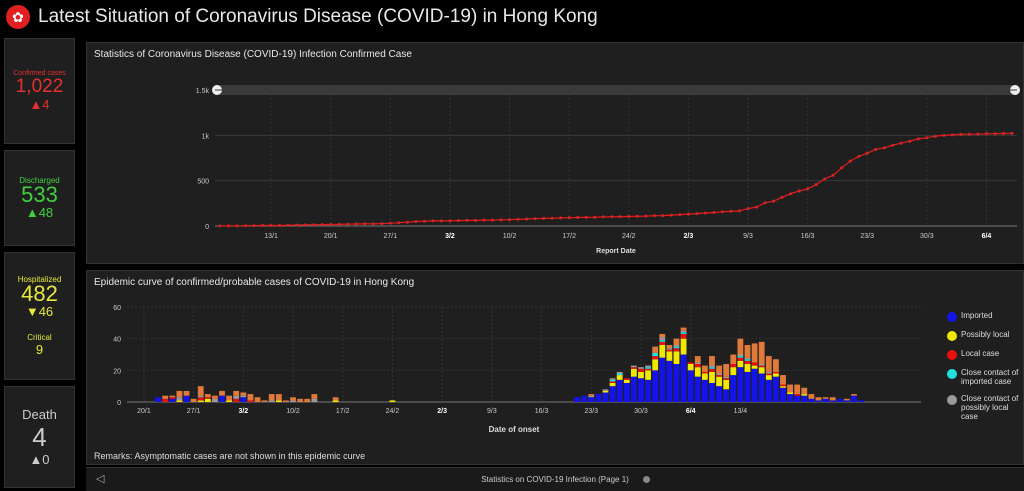 This screenshot has width=1024, height=491. What do you see at coordinates (331, 236) in the screenshot?
I see `x-tick-label: 20/1` at bounding box center [331, 236].